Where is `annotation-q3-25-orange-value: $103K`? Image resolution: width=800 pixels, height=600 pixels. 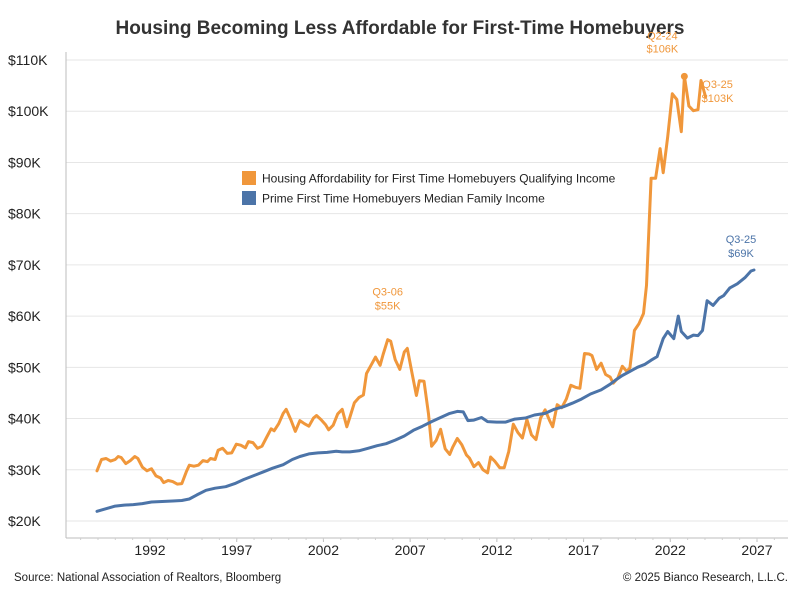
annotation-q3-25-orange-value: $103K is located at coordinates (718, 99).